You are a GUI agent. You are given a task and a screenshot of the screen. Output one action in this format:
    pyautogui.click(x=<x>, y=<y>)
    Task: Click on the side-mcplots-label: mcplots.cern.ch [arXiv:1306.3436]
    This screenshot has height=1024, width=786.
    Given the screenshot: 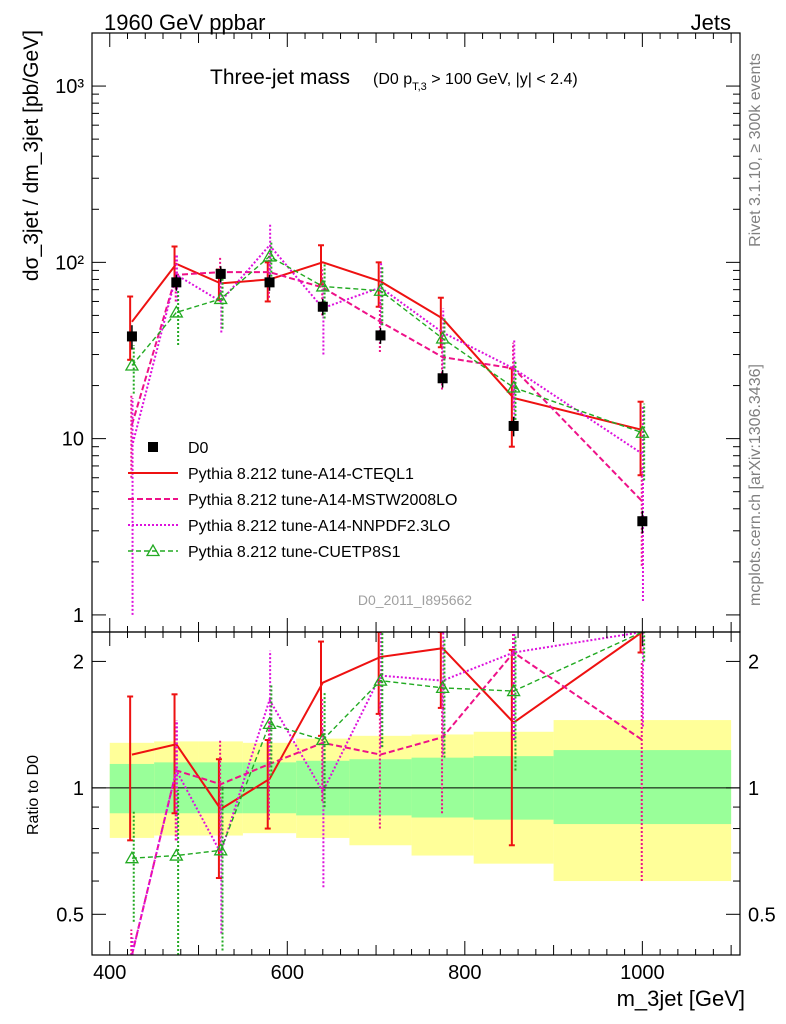 What is the action you would take?
    pyautogui.click(x=755, y=485)
    